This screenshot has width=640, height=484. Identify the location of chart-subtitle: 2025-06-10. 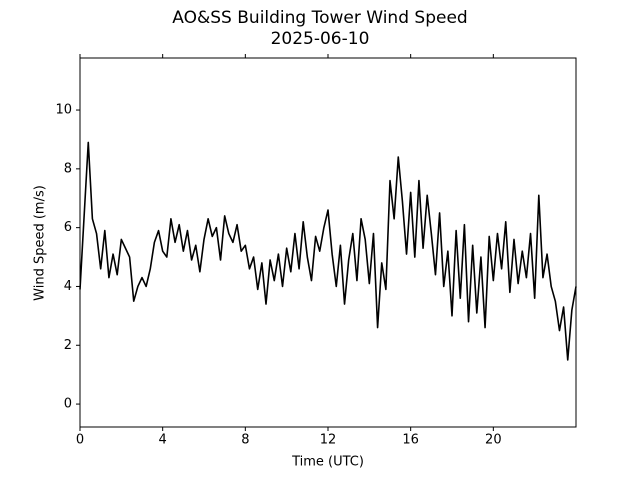
(320, 39).